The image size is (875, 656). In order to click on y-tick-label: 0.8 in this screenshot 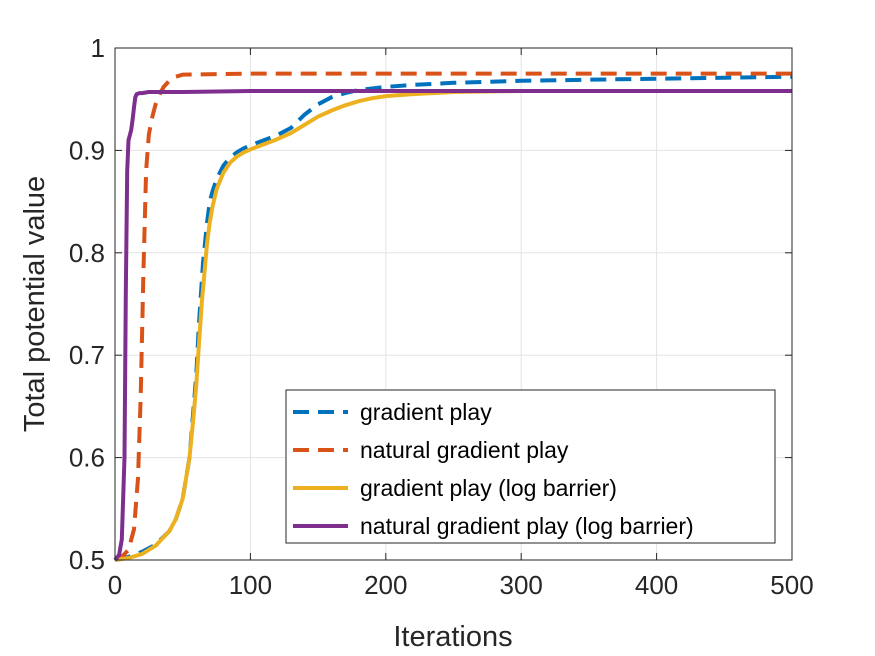, I will do `click(87, 253)`.